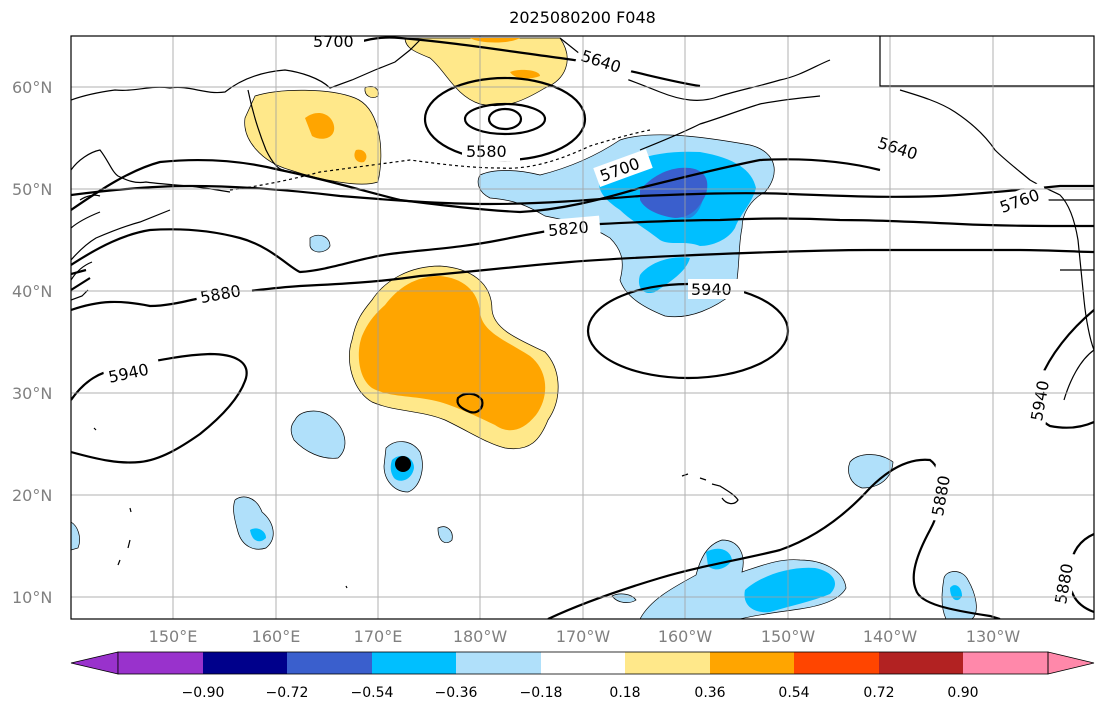  Describe the element at coordinates (403, 464) in the screenshot. I see `storm-center-marker` at that location.